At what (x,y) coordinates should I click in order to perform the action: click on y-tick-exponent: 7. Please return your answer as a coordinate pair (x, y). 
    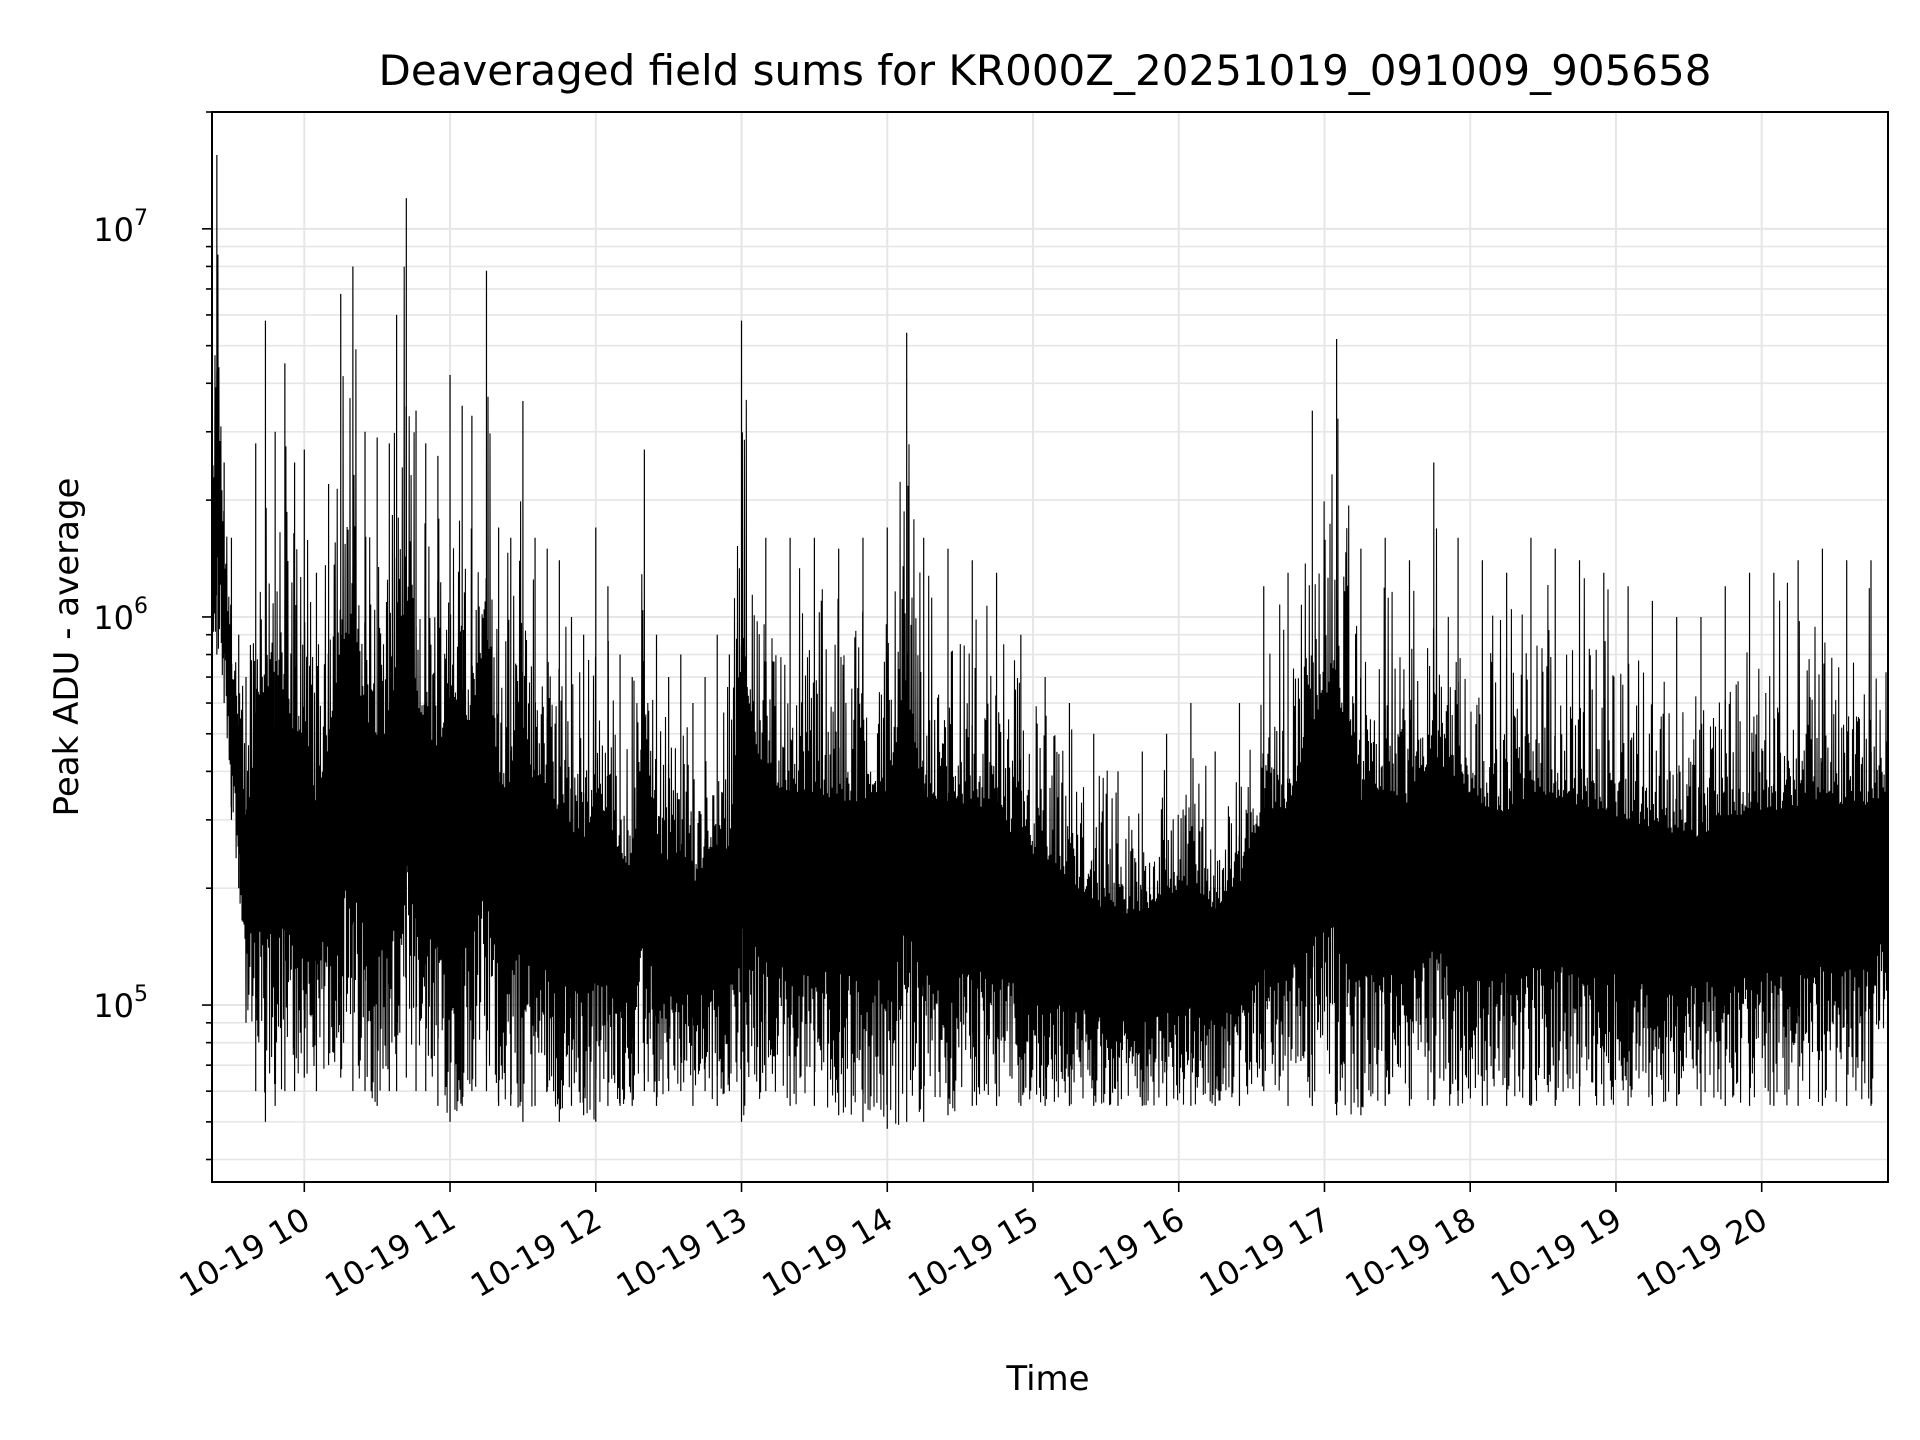
    Looking at the image, I should click on (141, 218).